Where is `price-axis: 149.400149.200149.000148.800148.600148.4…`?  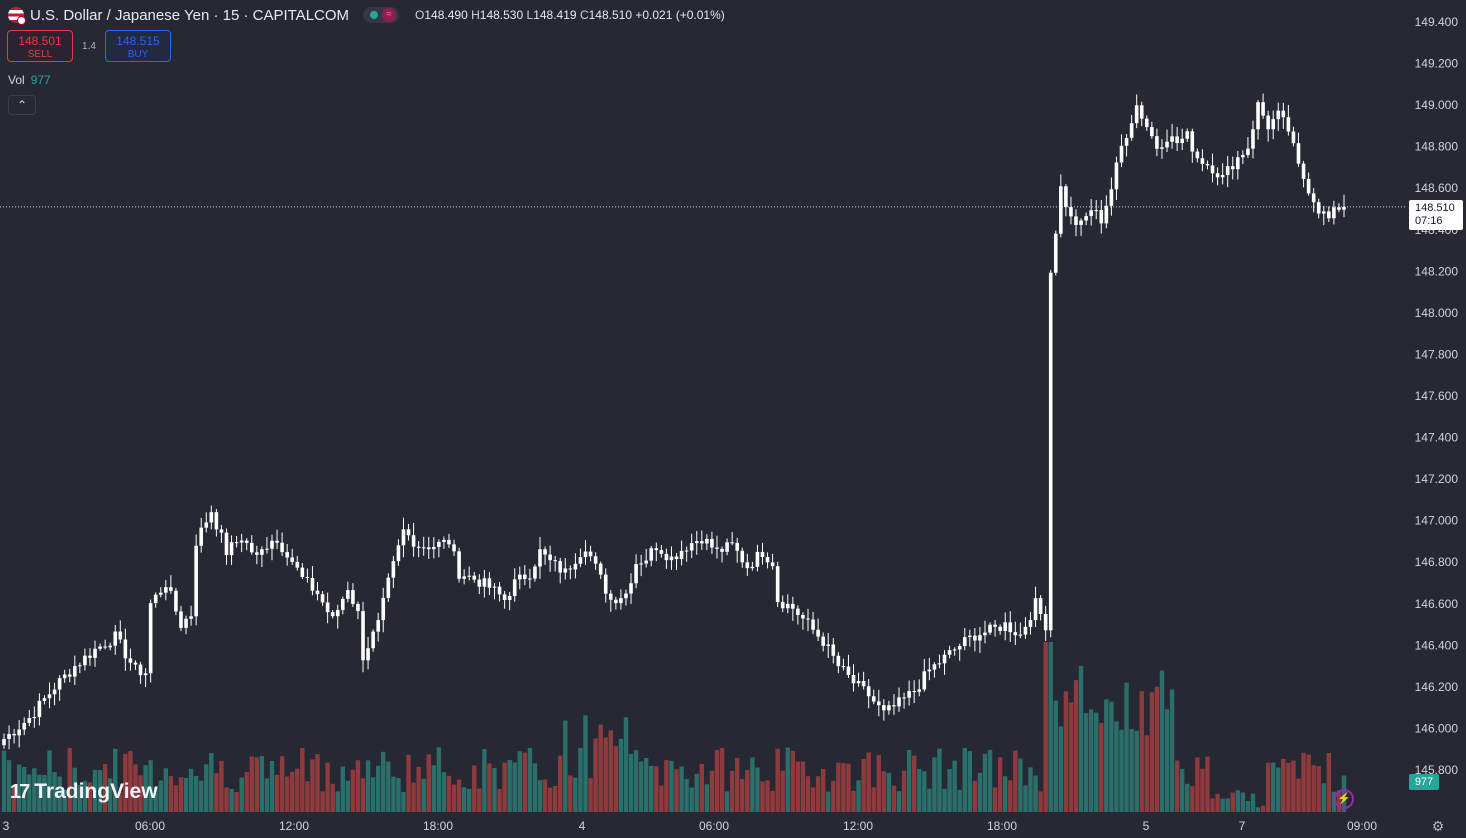 price-axis: 149.400149.200149.000148.800148.600148.4… is located at coordinates (1437, 396).